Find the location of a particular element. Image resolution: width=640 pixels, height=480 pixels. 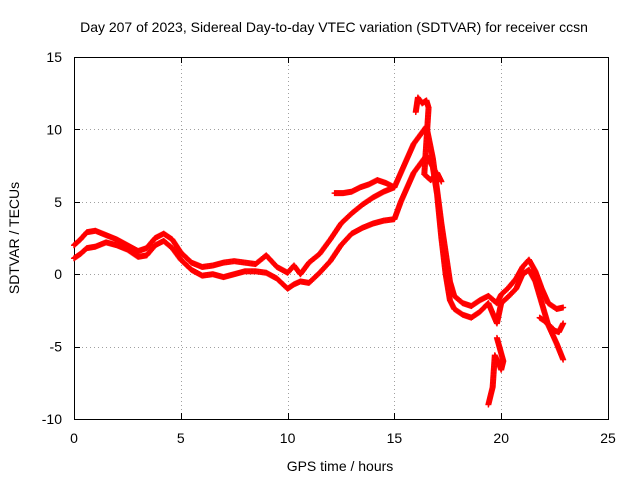

y-tick-labels: -10 -5 0 5 10 15 is located at coordinates (52, 238).